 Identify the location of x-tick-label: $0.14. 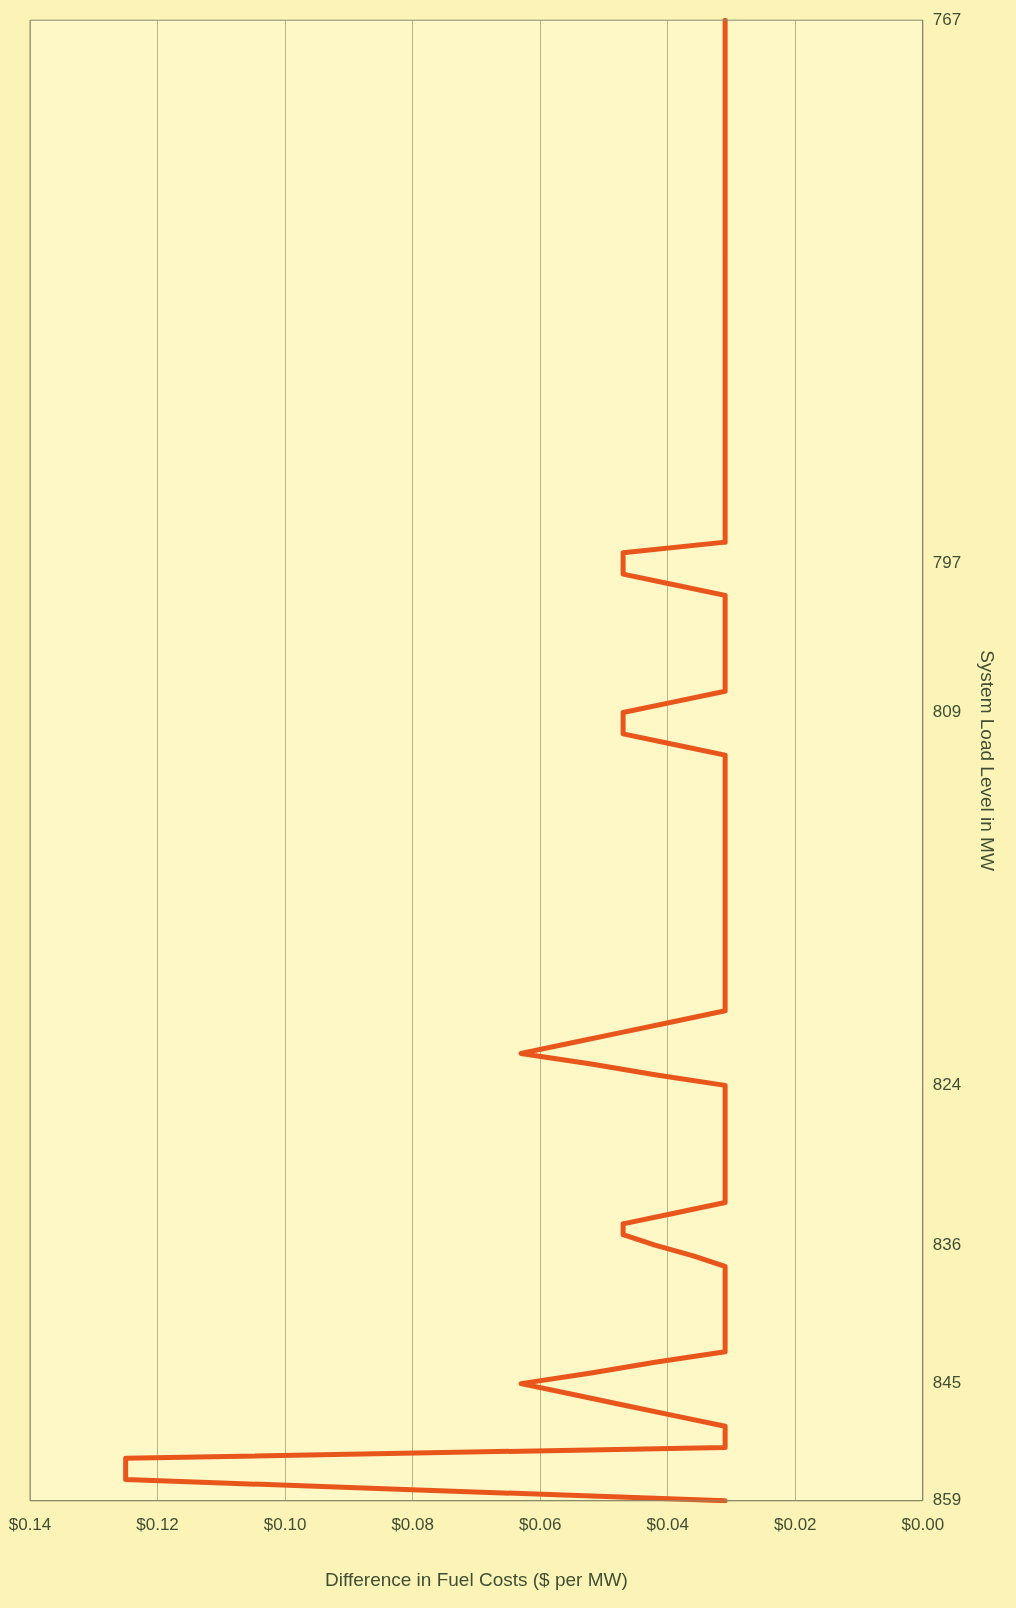
(30, 1524).